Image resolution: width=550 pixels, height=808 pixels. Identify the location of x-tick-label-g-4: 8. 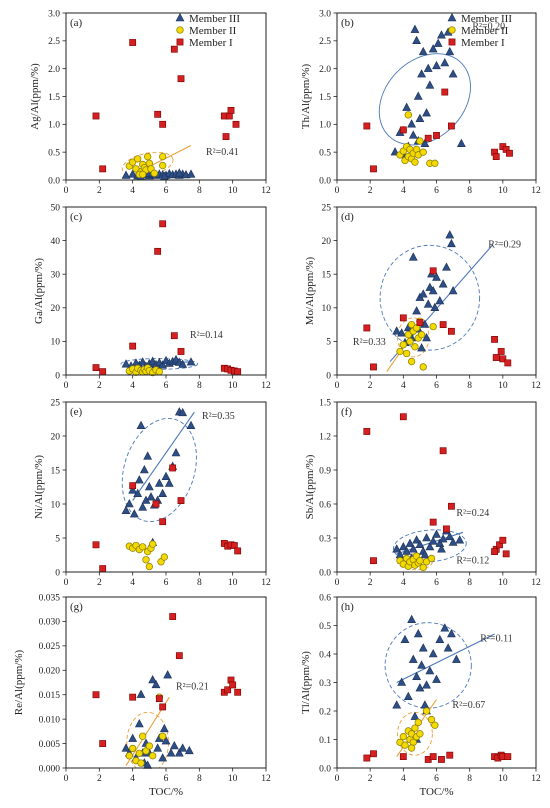
(199, 779).